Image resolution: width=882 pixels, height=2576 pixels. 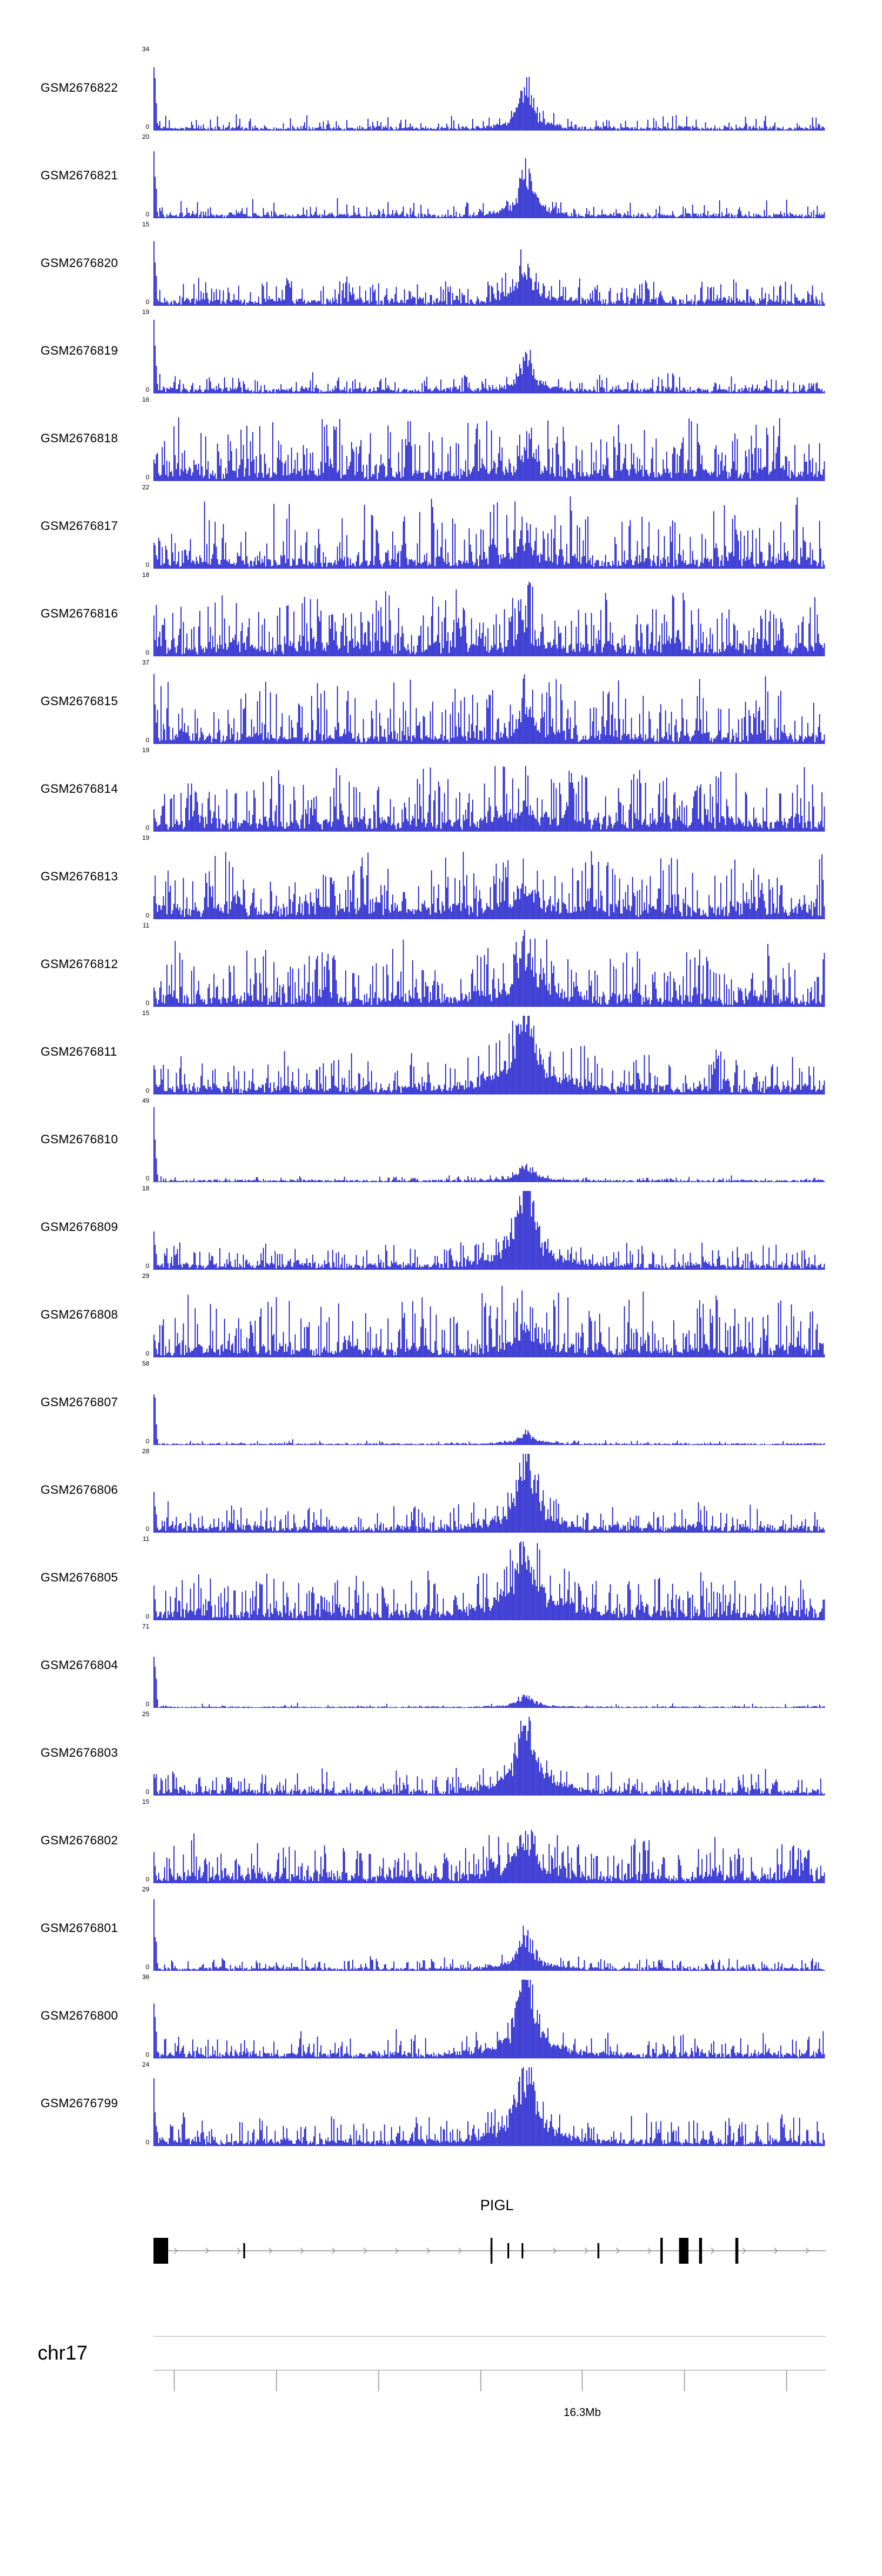 What do you see at coordinates (145, 1451) in the screenshot?
I see `track-ymax-label: 28` at bounding box center [145, 1451].